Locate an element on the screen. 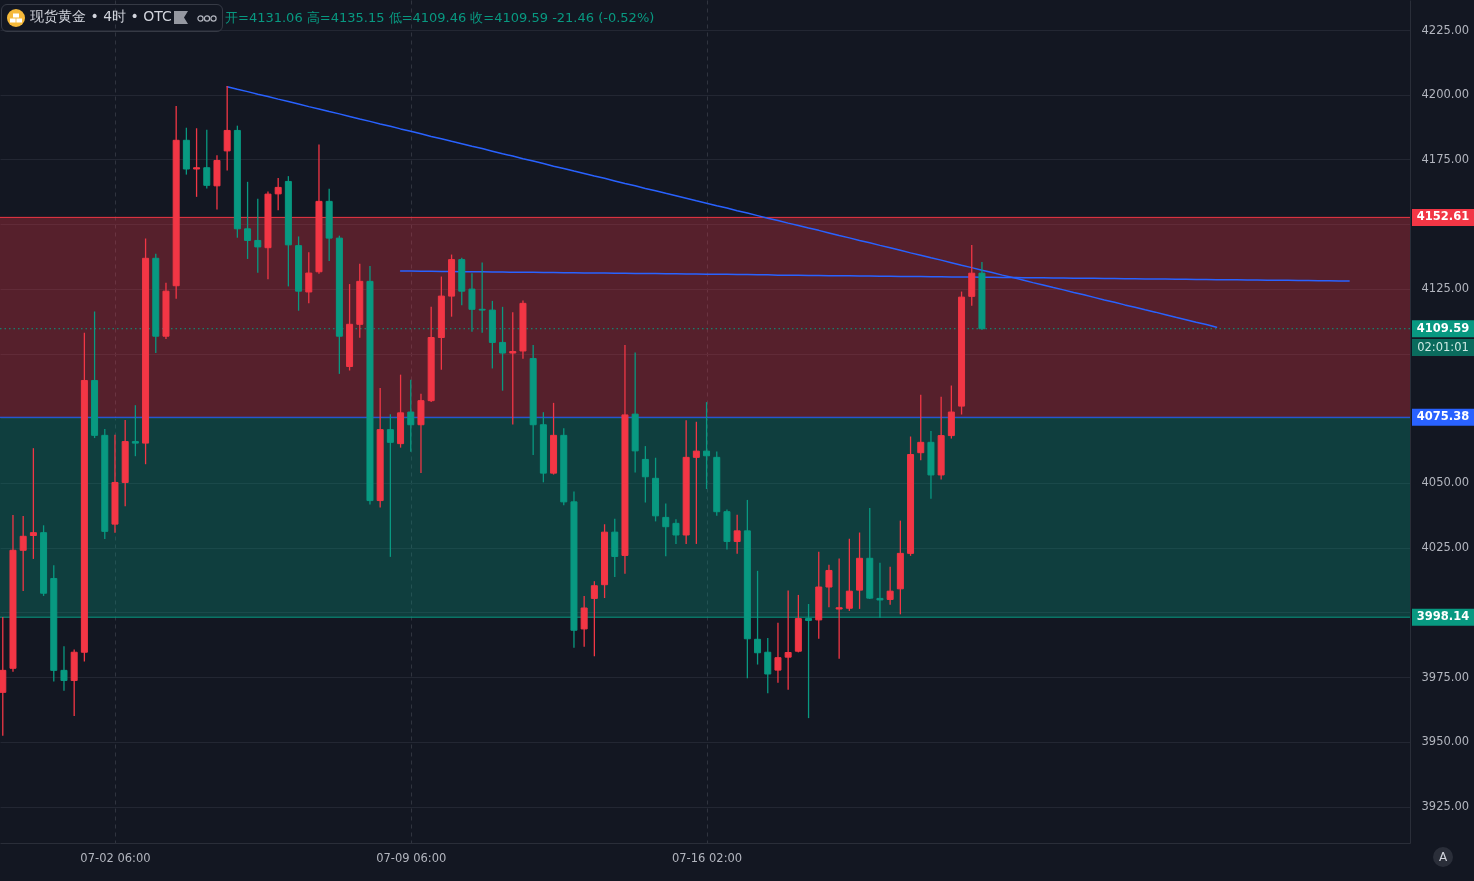 This screenshot has height=881, width=1474. text: 现货黄金 • 4时 • OTC is located at coordinates (101, 16).